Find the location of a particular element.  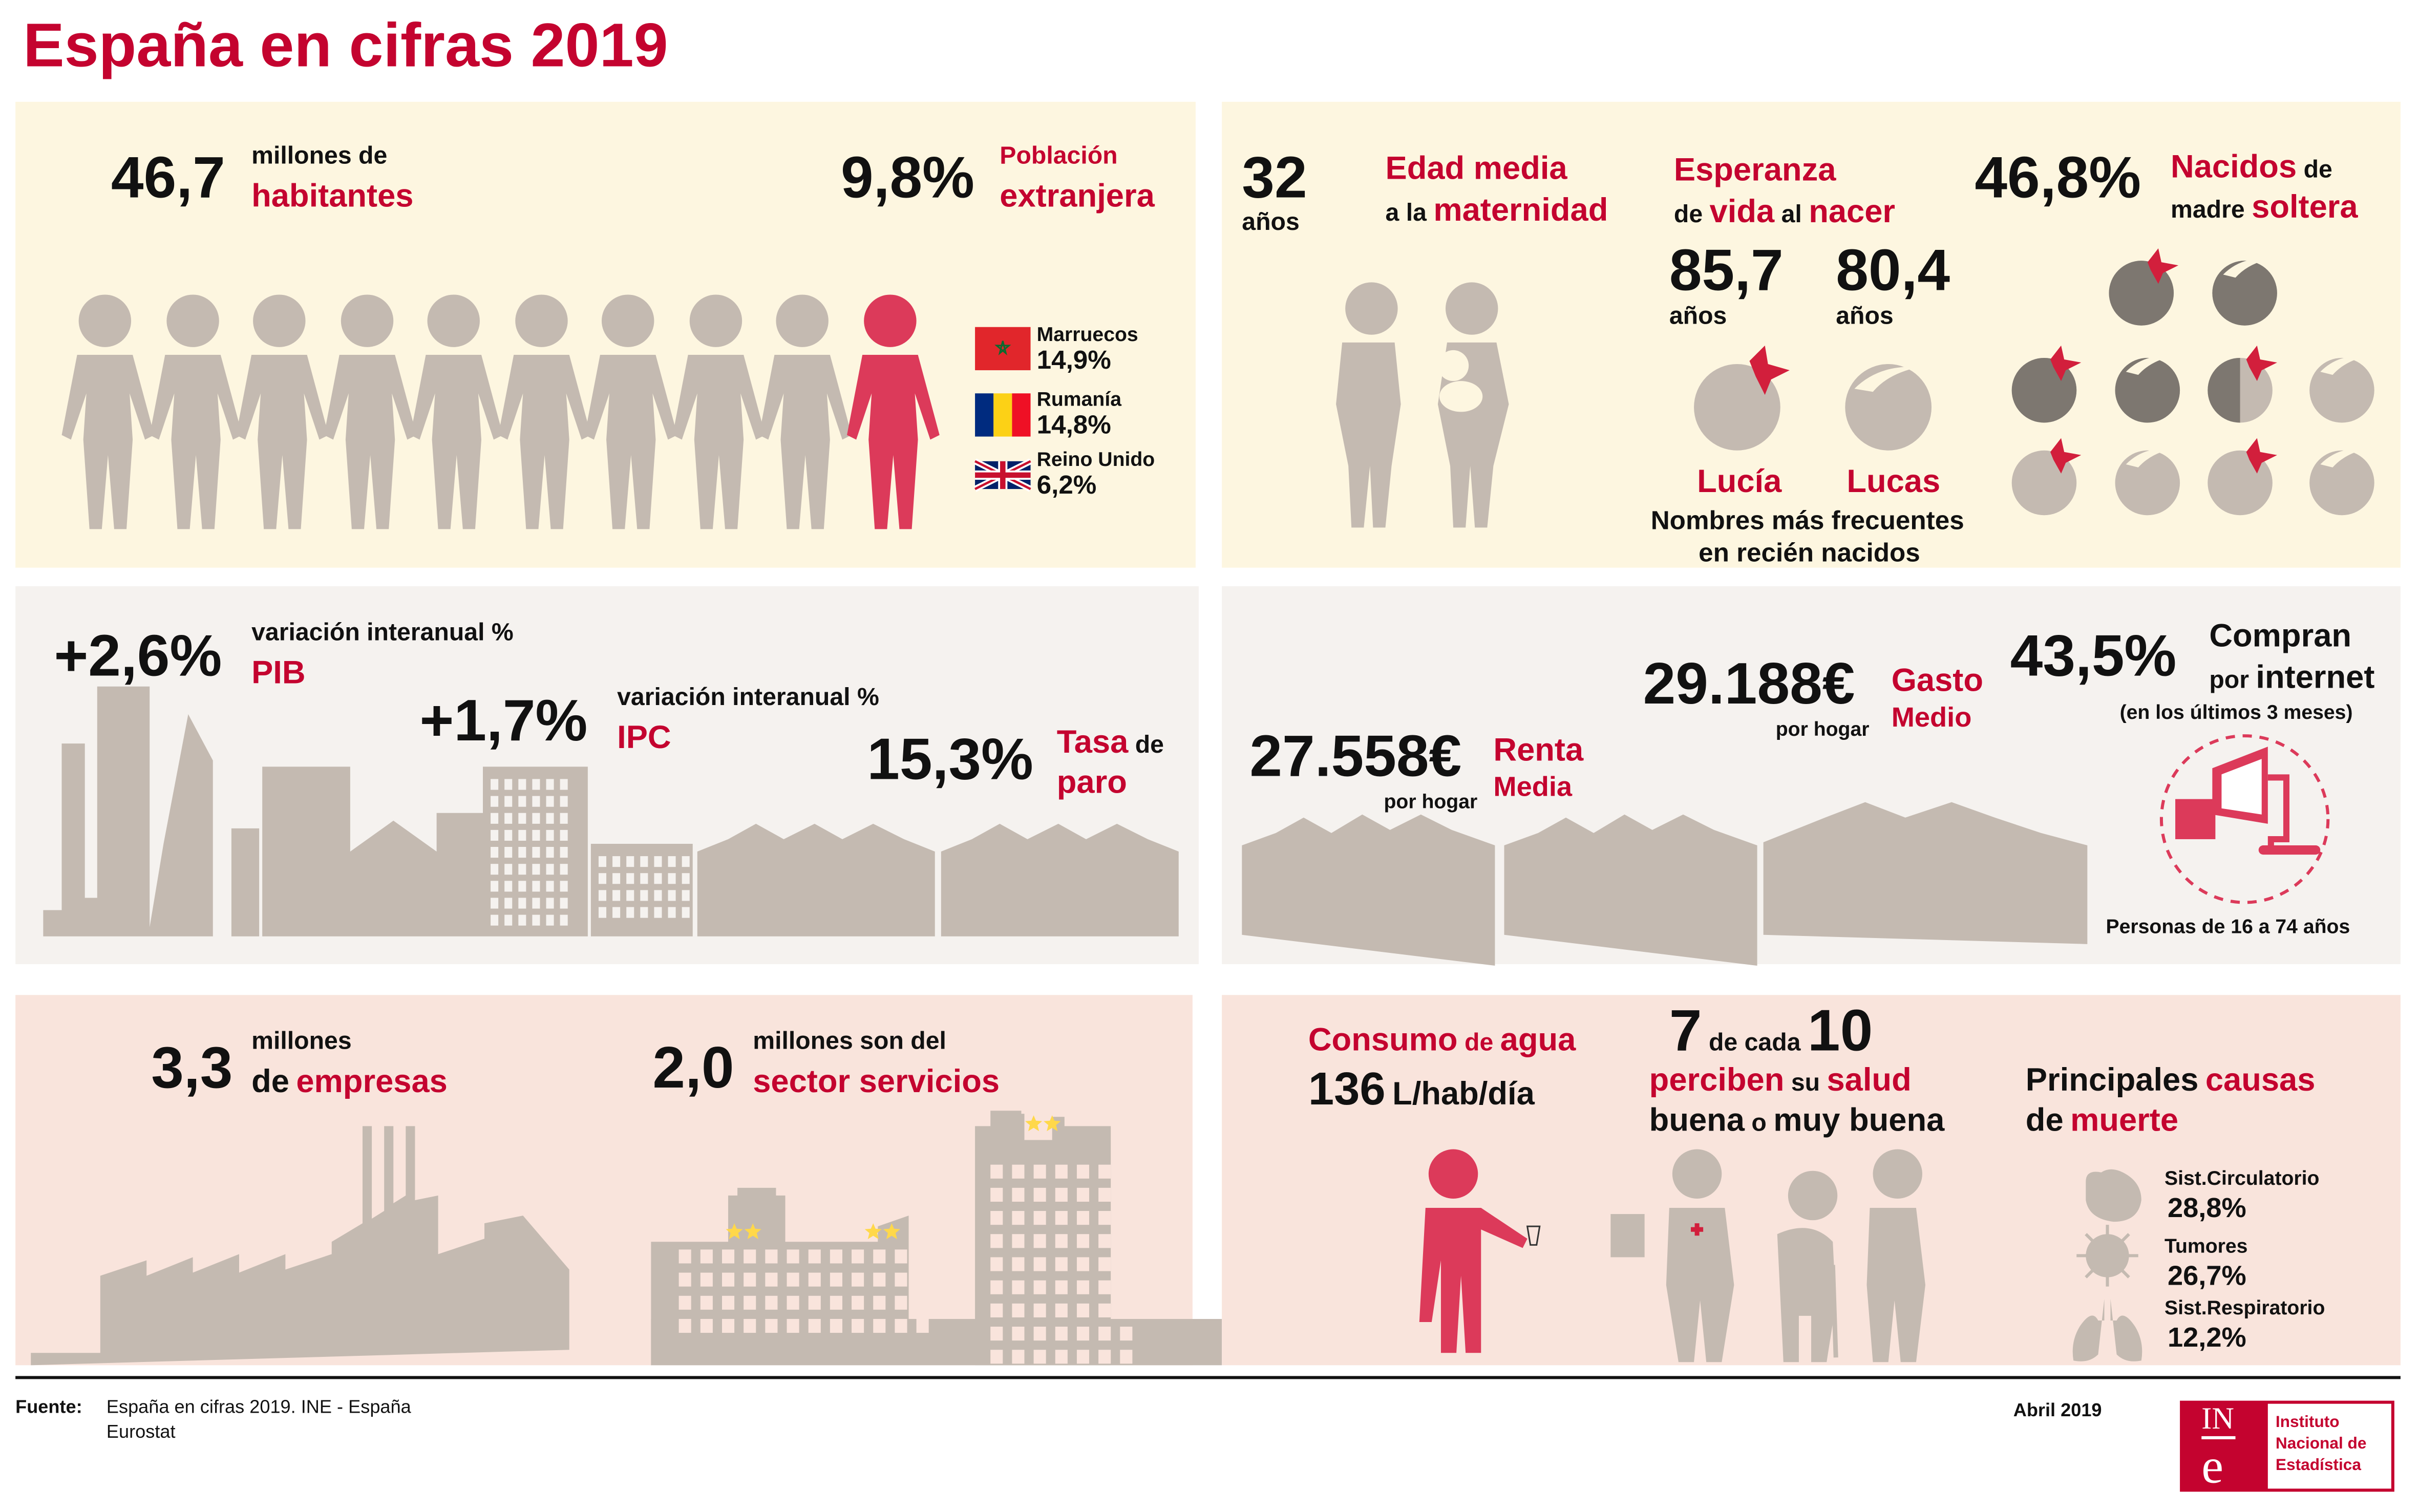

health-muy-buena: muy buena is located at coordinates (1859, 1121).